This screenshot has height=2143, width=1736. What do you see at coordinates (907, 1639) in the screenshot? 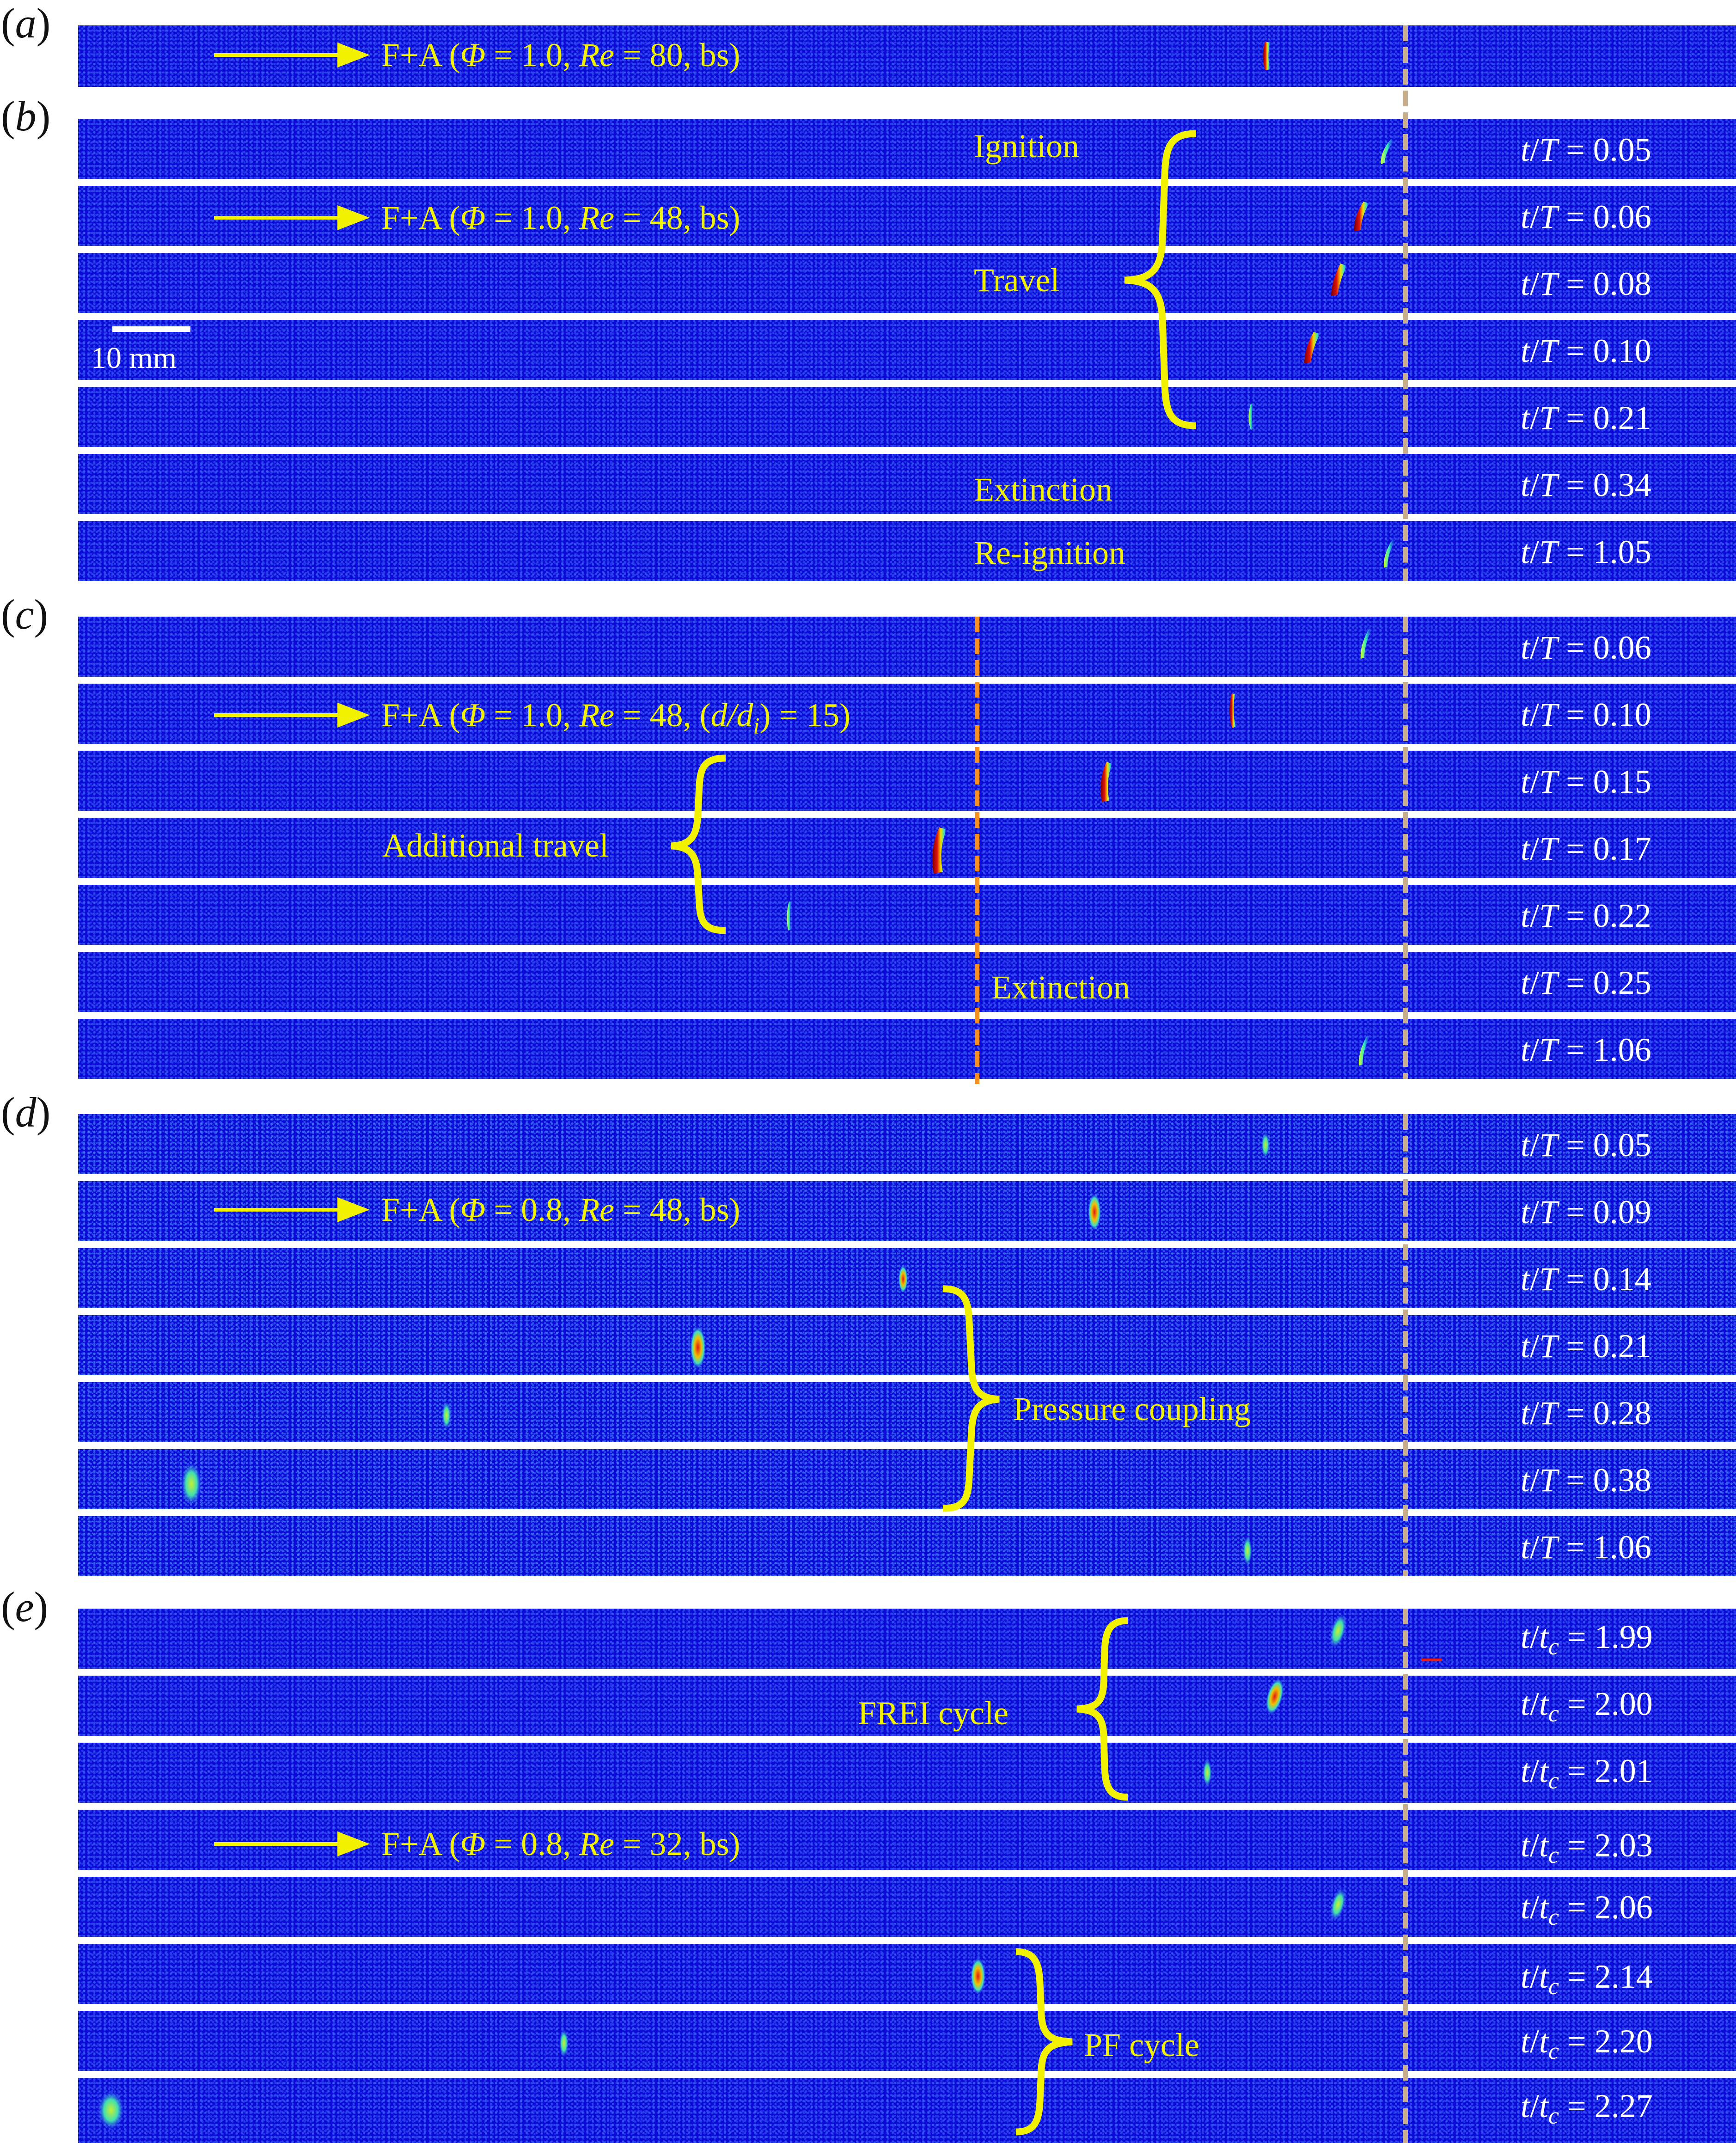
I see `image-strip-e-row1` at bounding box center [907, 1639].